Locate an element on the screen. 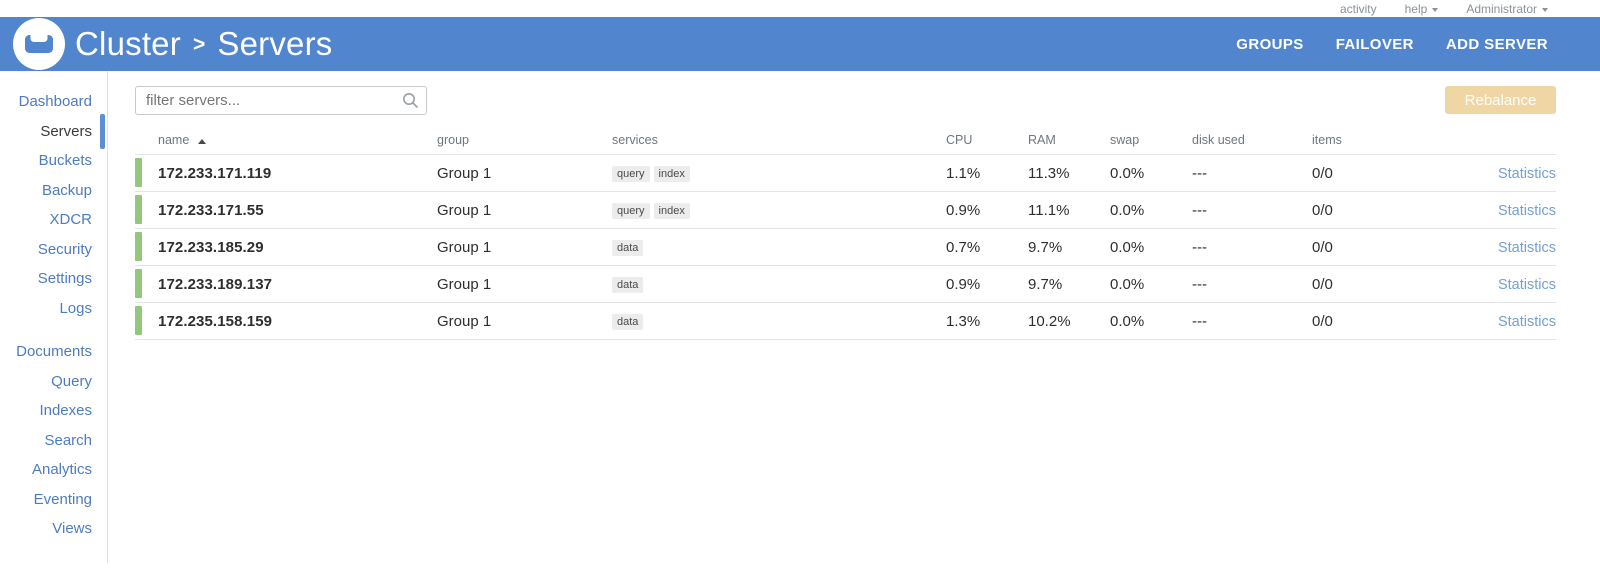 Image resolution: width=1600 pixels, height=575 pixels. server-ram: 11.3% is located at coordinates (1049, 173).